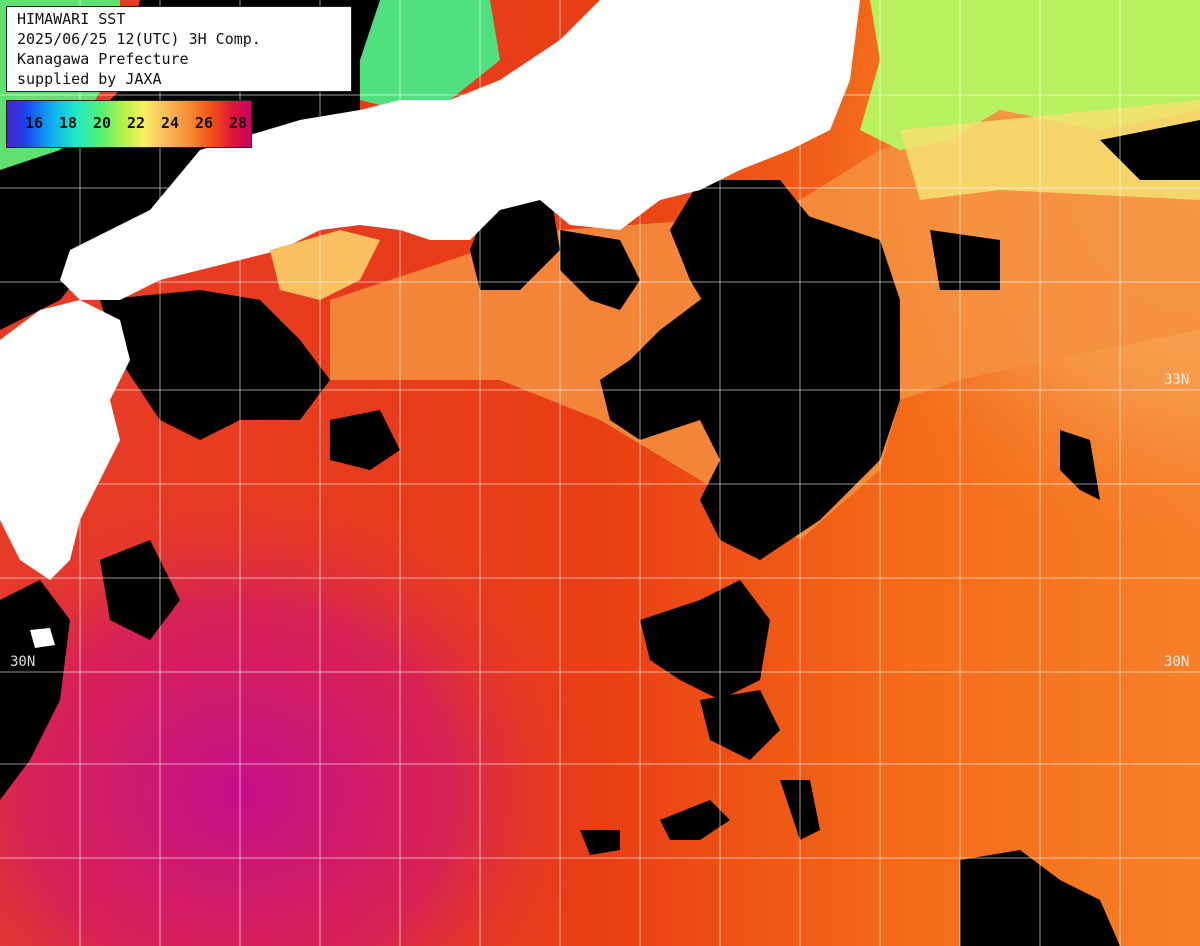 The image size is (1200, 946). I want to click on legend-label: 22, so click(136, 123).